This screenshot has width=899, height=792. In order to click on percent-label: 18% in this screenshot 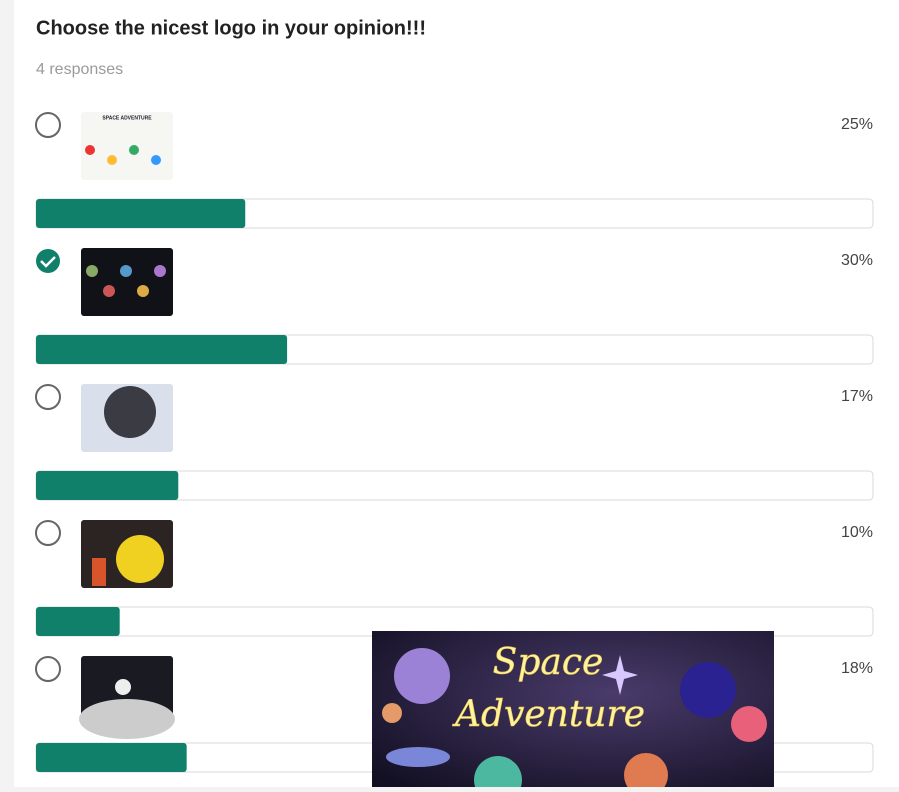, I will do `click(857, 668)`.